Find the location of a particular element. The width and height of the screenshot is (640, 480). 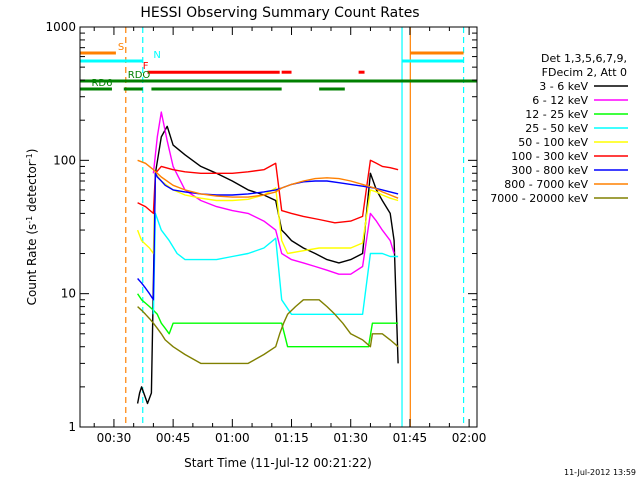

flag-label-4: RD6 is located at coordinates (101, 83).